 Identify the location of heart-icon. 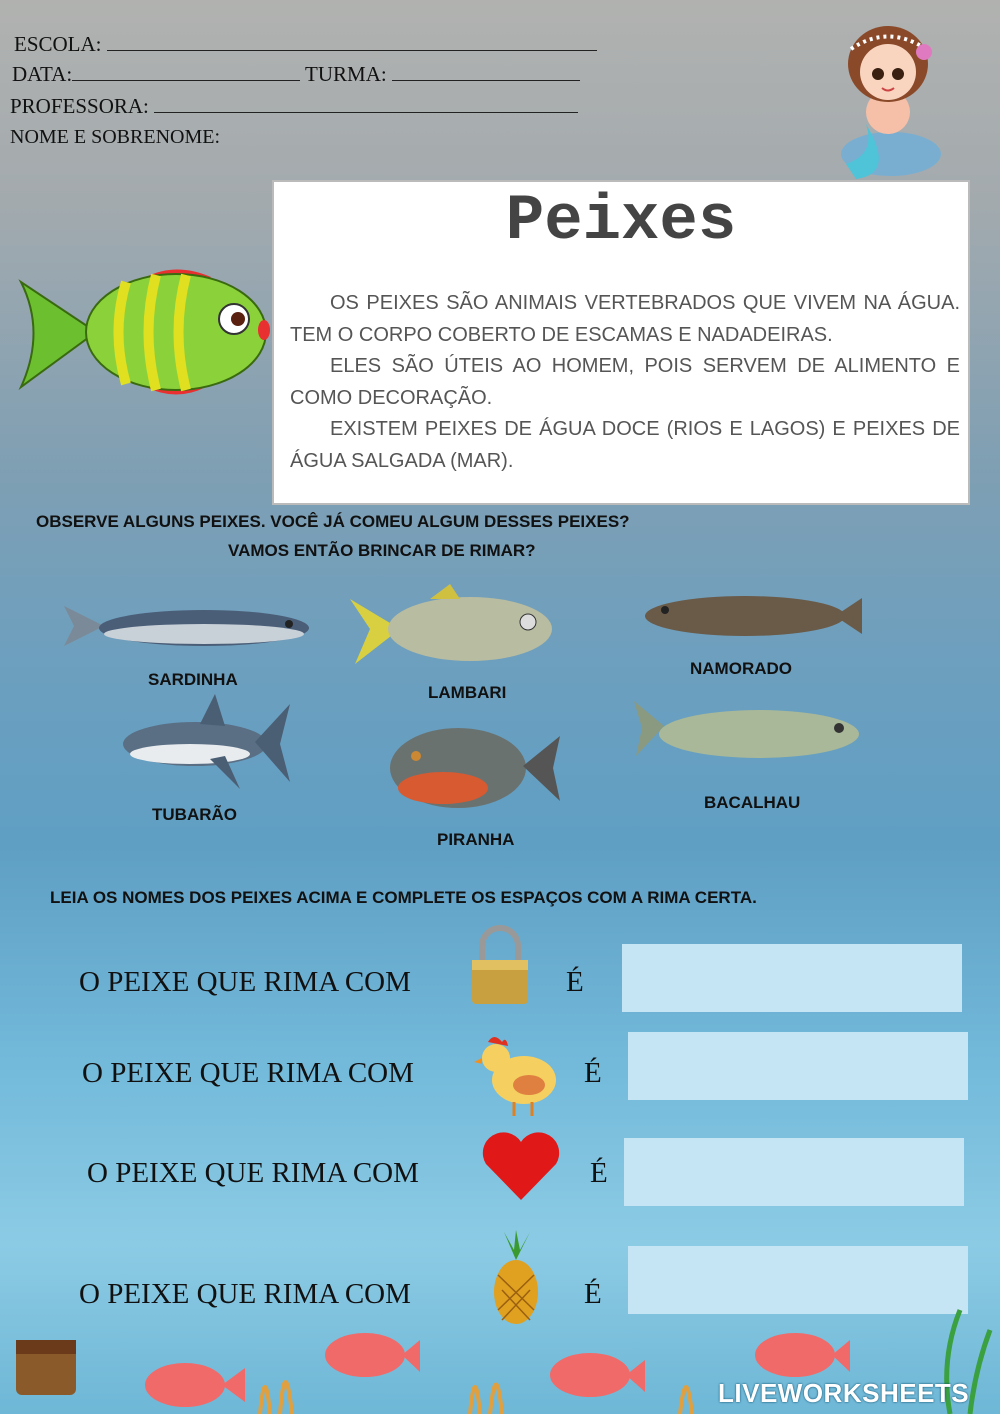
(521, 1166).